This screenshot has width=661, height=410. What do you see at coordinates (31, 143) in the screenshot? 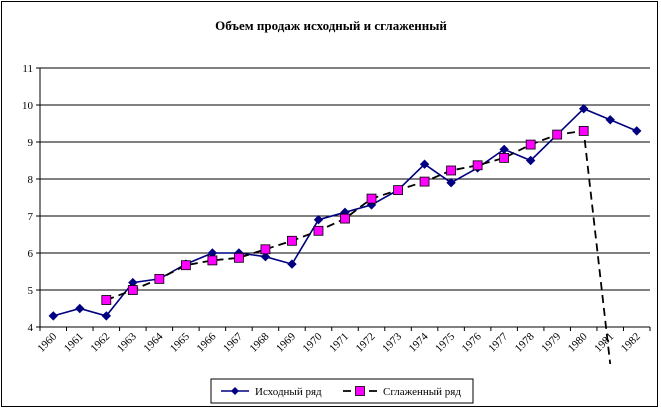
I see `y-tick-label: 9` at bounding box center [31, 143].